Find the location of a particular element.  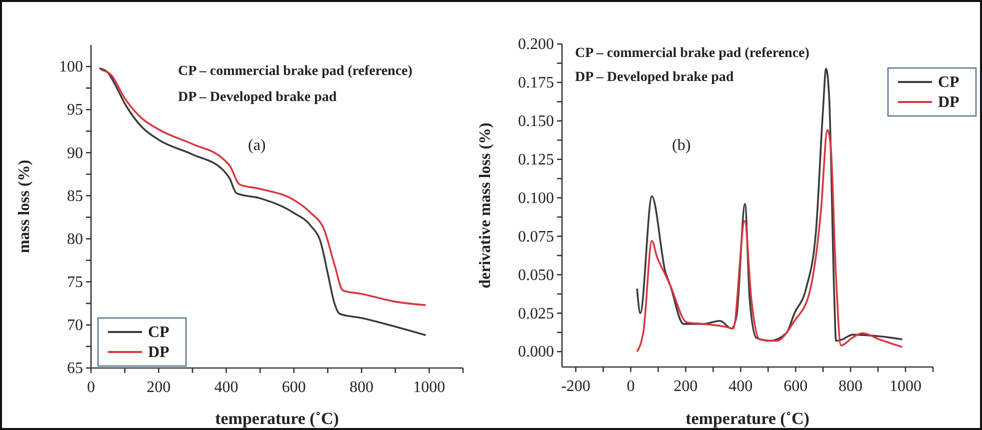

line-series is located at coordinates (770, 241).